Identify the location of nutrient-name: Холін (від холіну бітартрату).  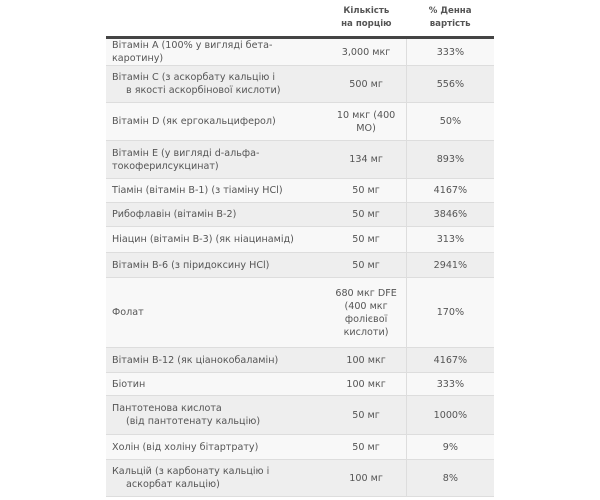
(216, 447).